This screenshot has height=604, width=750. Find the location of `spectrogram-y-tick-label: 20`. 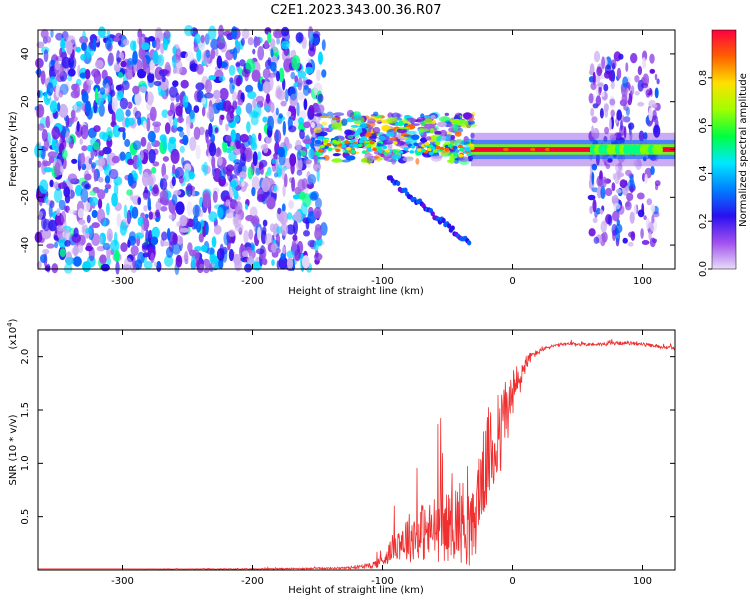

spectrogram-y-tick-label: 20 is located at coordinates (25, 101).